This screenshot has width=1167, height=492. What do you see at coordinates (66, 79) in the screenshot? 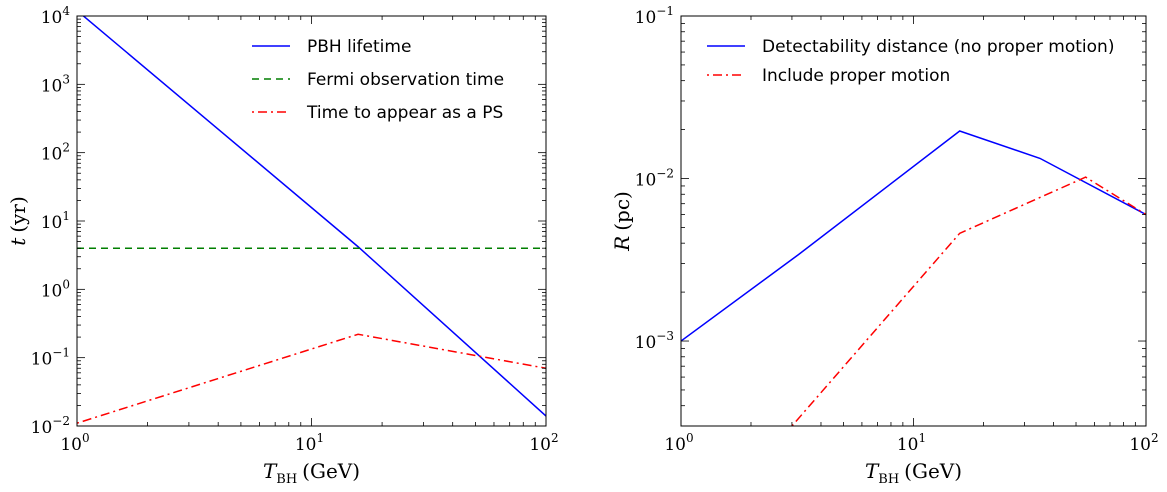
I see `y-tick-label-exponent: 3` at bounding box center [66, 79].